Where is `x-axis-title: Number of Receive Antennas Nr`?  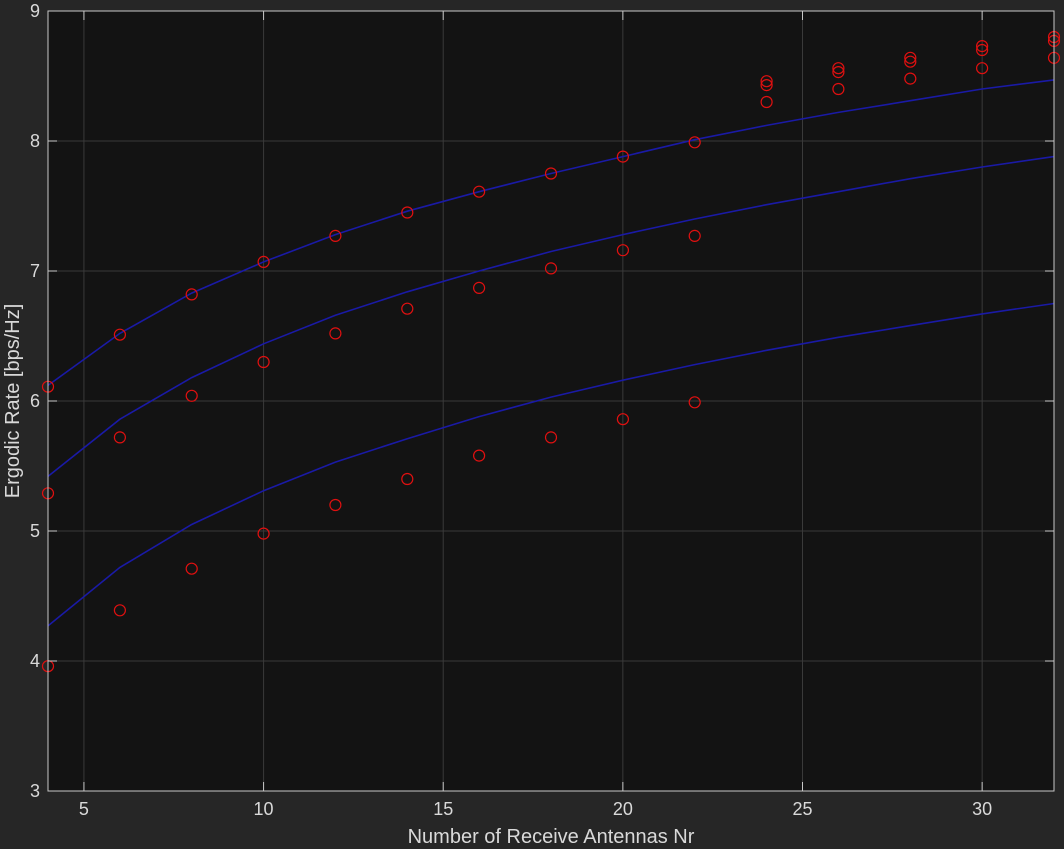 x-axis-title: Number of Receive Antennas Nr is located at coordinates (551, 837).